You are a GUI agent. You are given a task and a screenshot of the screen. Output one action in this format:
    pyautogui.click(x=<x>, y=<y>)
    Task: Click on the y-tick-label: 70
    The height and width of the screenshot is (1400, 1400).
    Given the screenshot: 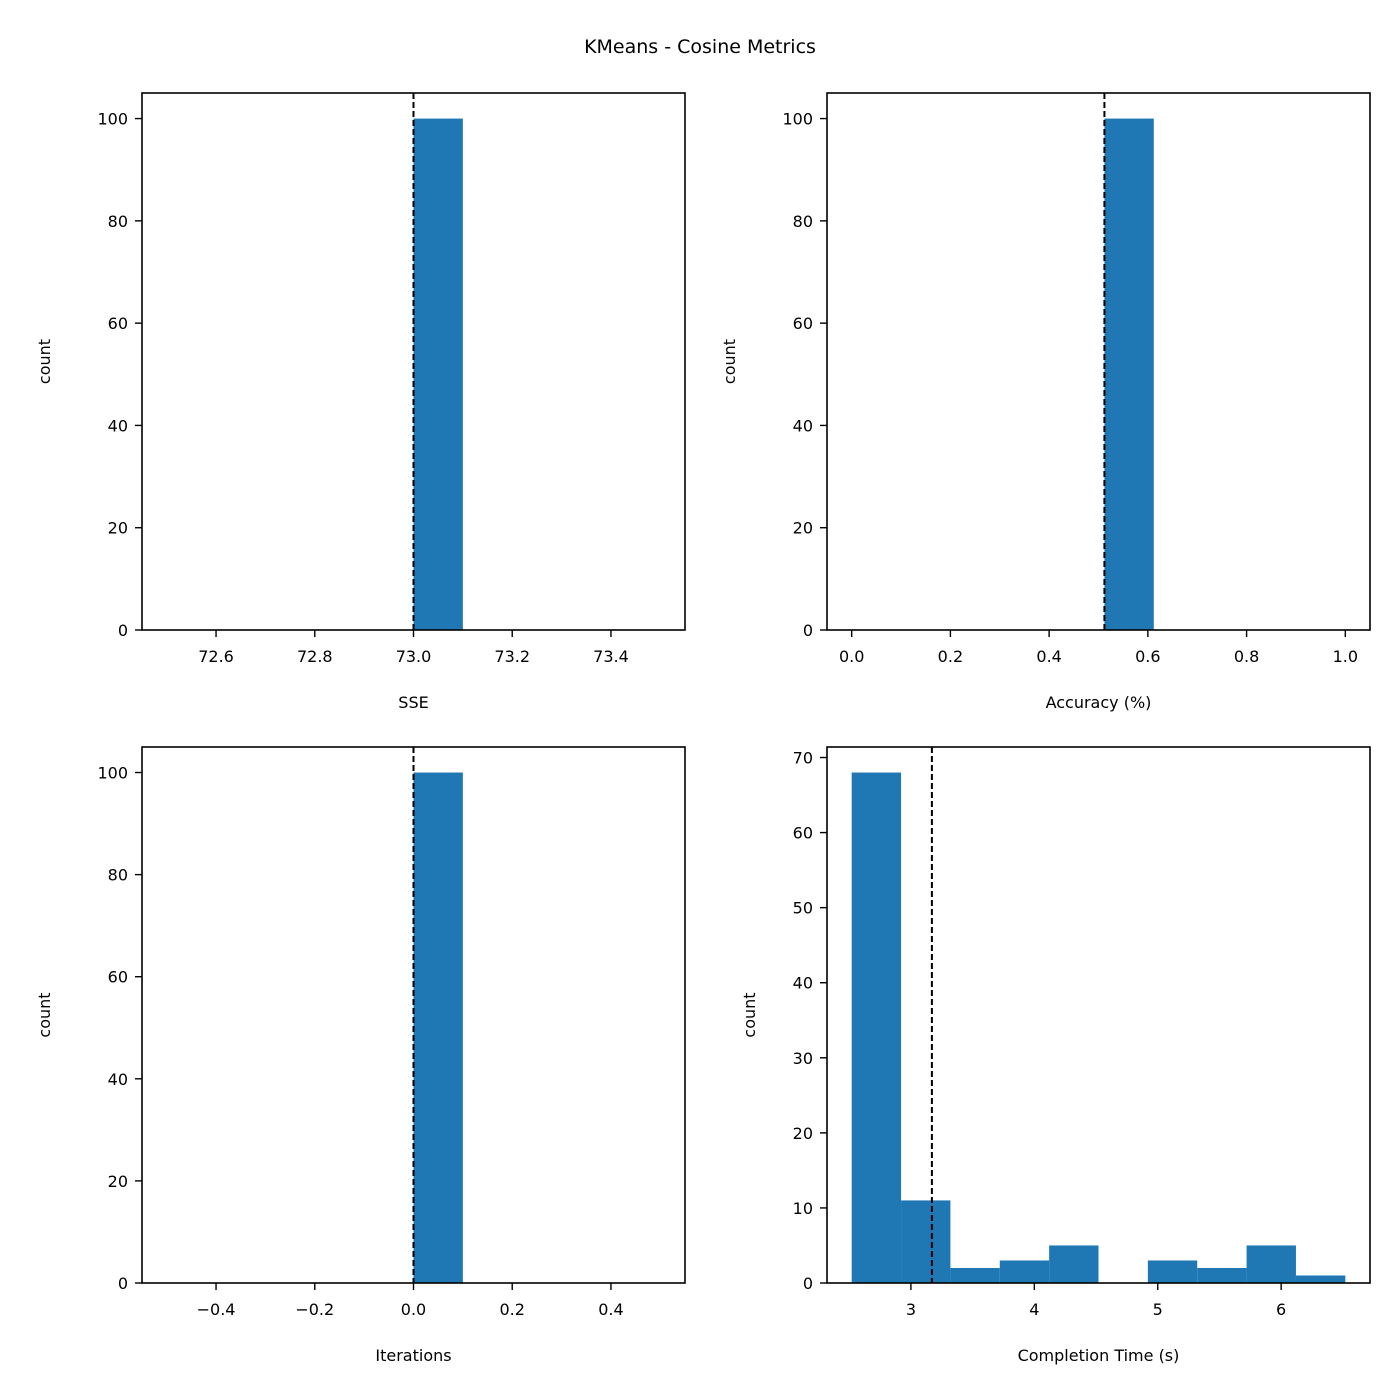 What is the action you would take?
    pyautogui.click(x=803, y=758)
    